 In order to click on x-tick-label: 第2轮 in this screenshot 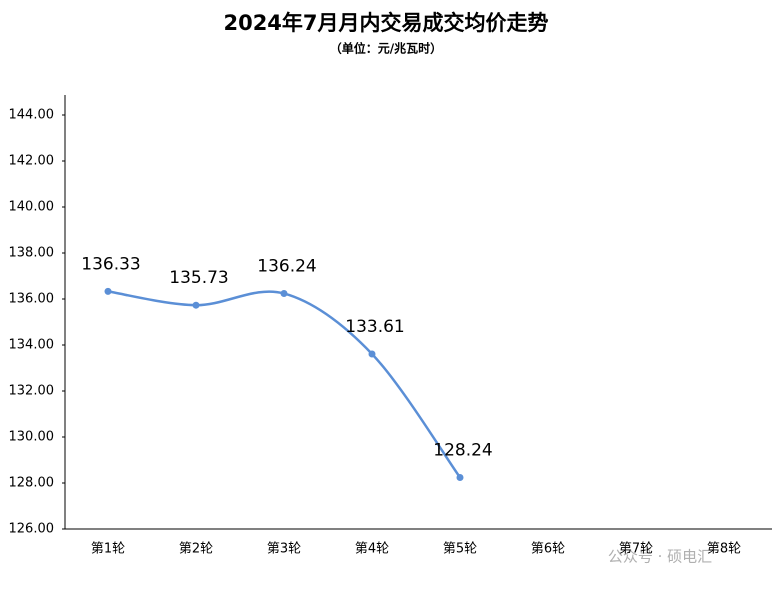, I will do `click(196, 549)`.